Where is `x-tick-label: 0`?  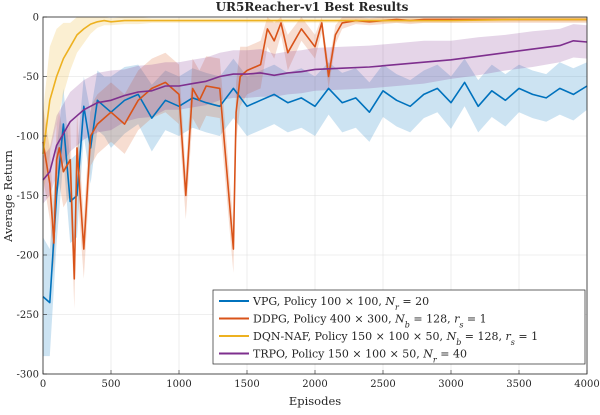
x-tick-label: 0 is located at coordinates (43, 384).